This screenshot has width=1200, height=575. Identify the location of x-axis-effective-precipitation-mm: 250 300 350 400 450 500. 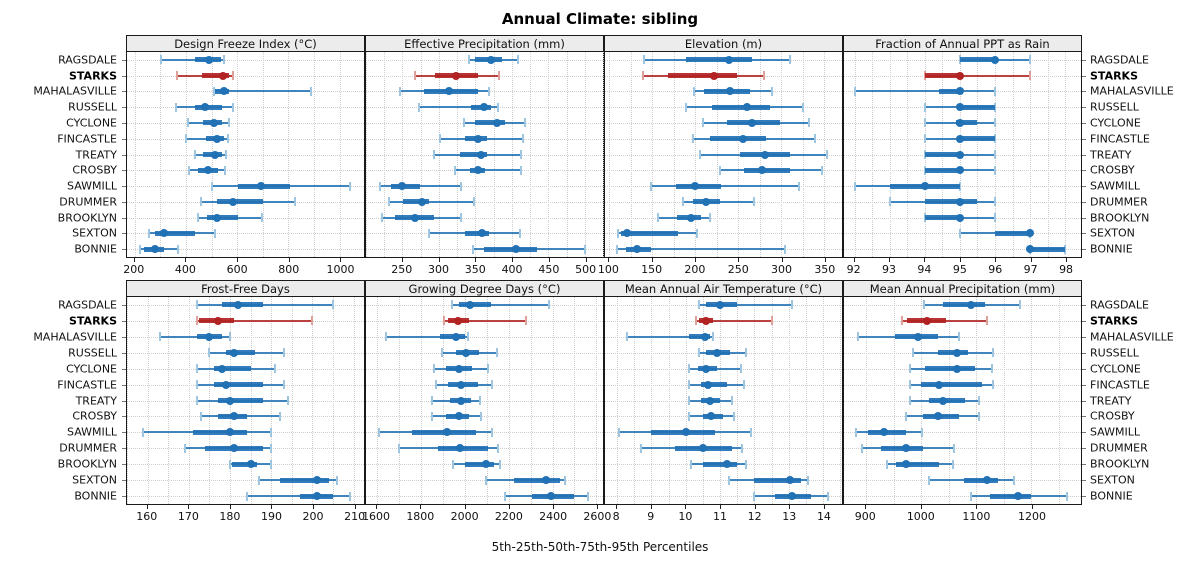
(484, 269).